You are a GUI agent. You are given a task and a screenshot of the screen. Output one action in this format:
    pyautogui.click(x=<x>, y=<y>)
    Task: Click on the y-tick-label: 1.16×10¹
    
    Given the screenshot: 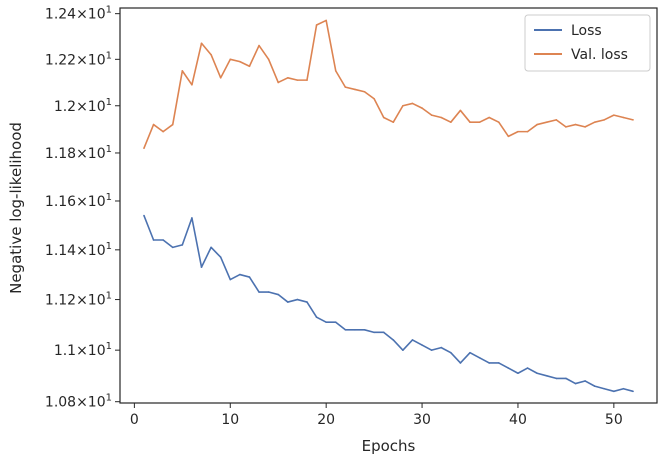 What is the action you would take?
    pyautogui.click(x=78, y=201)
    